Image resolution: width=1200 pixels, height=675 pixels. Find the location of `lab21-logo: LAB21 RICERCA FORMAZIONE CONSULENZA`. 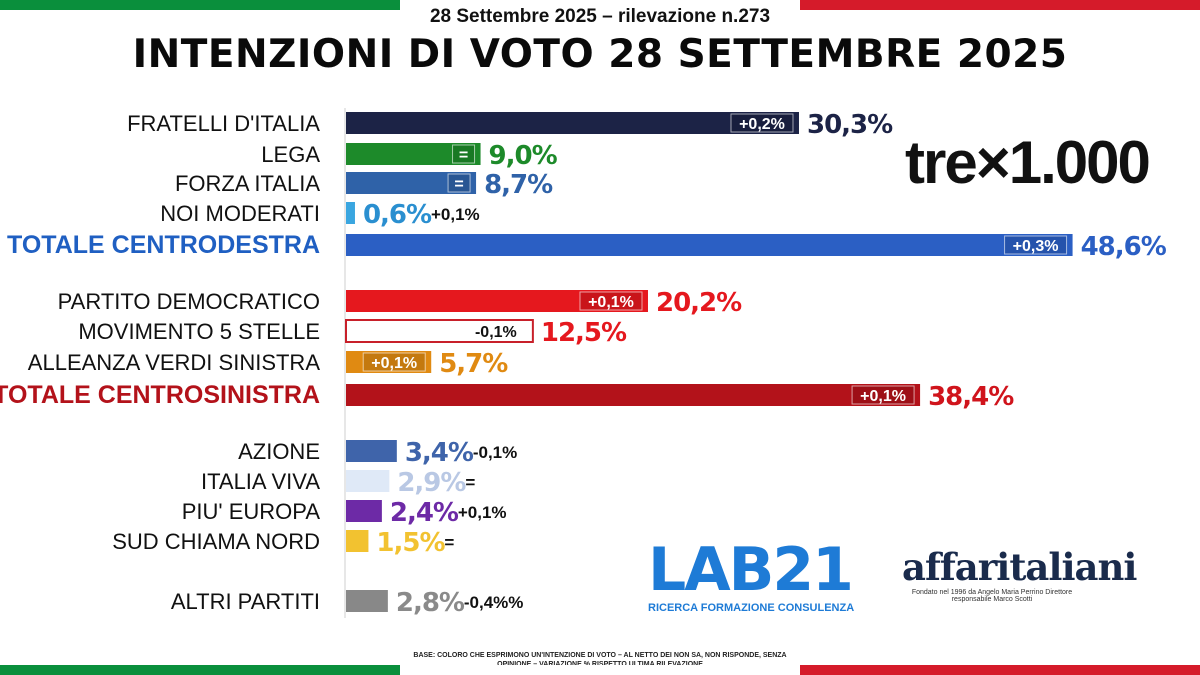

lab21-logo: LAB21 RICERCA FORMAZIONE CONSULENZA is located at coordinates (763, 577).